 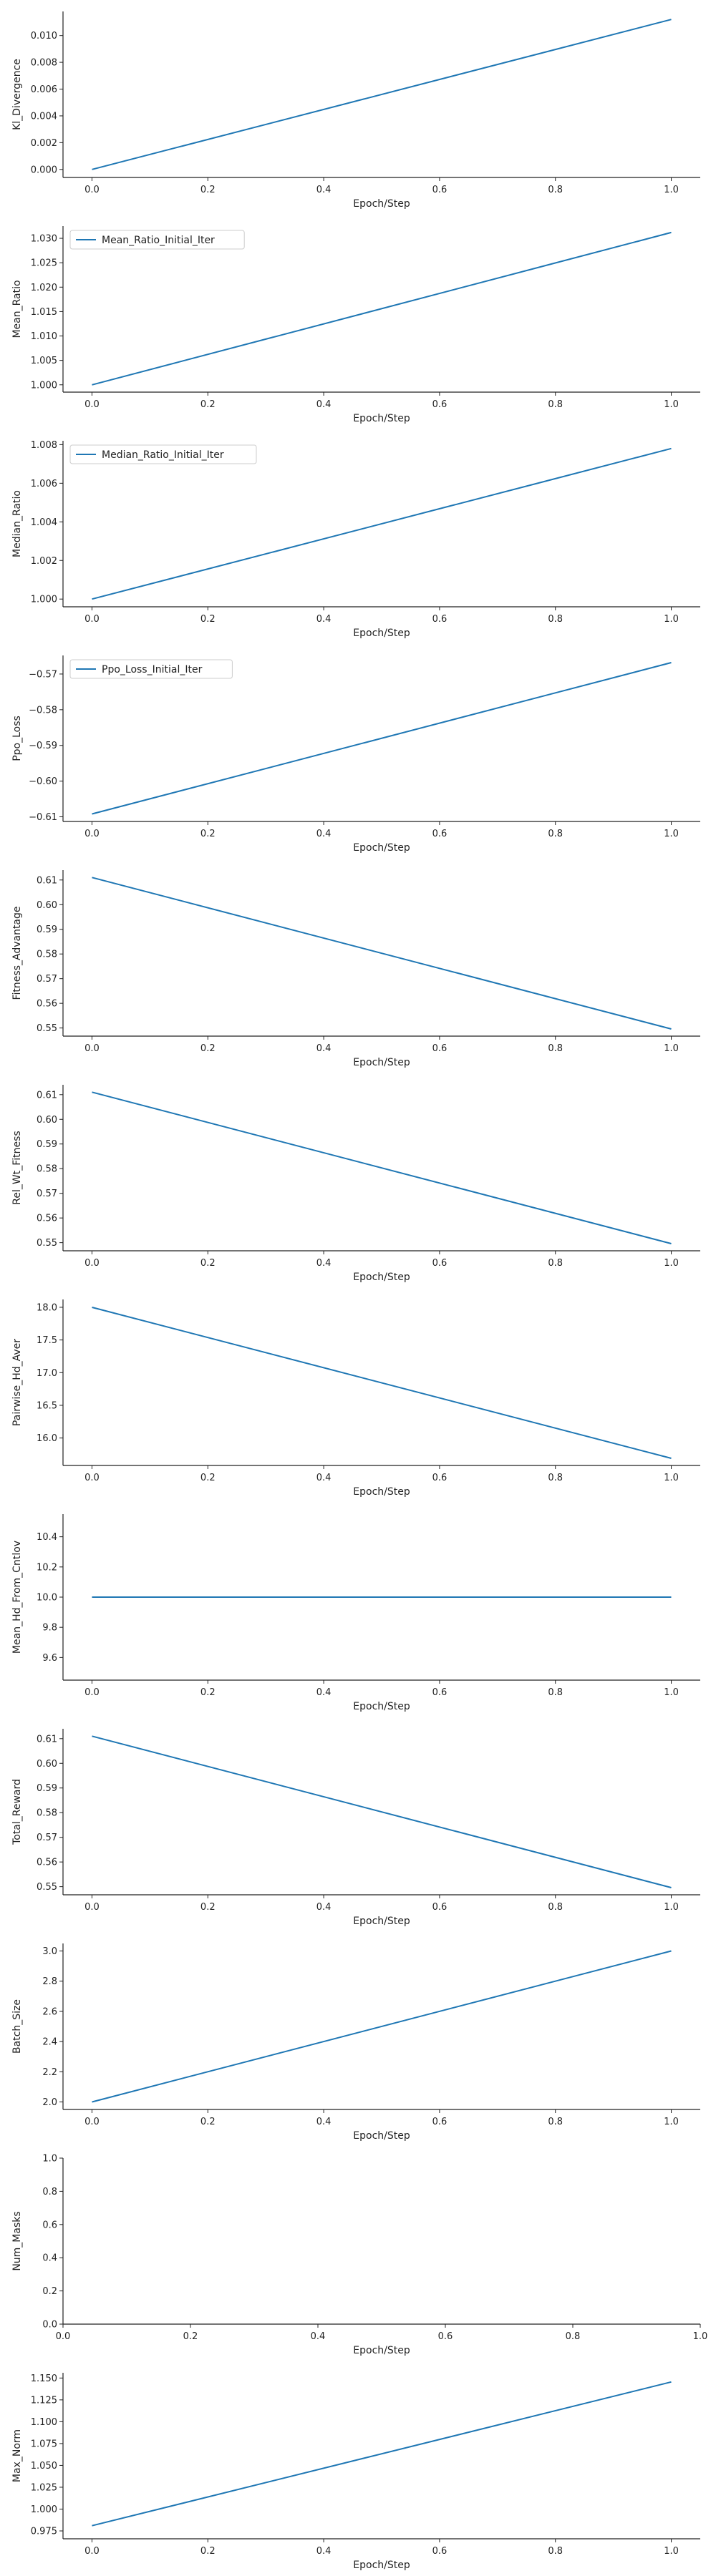 I want to click on y-axis-label: Rel_Wt_Fitness, so click(x=17, y=1167).